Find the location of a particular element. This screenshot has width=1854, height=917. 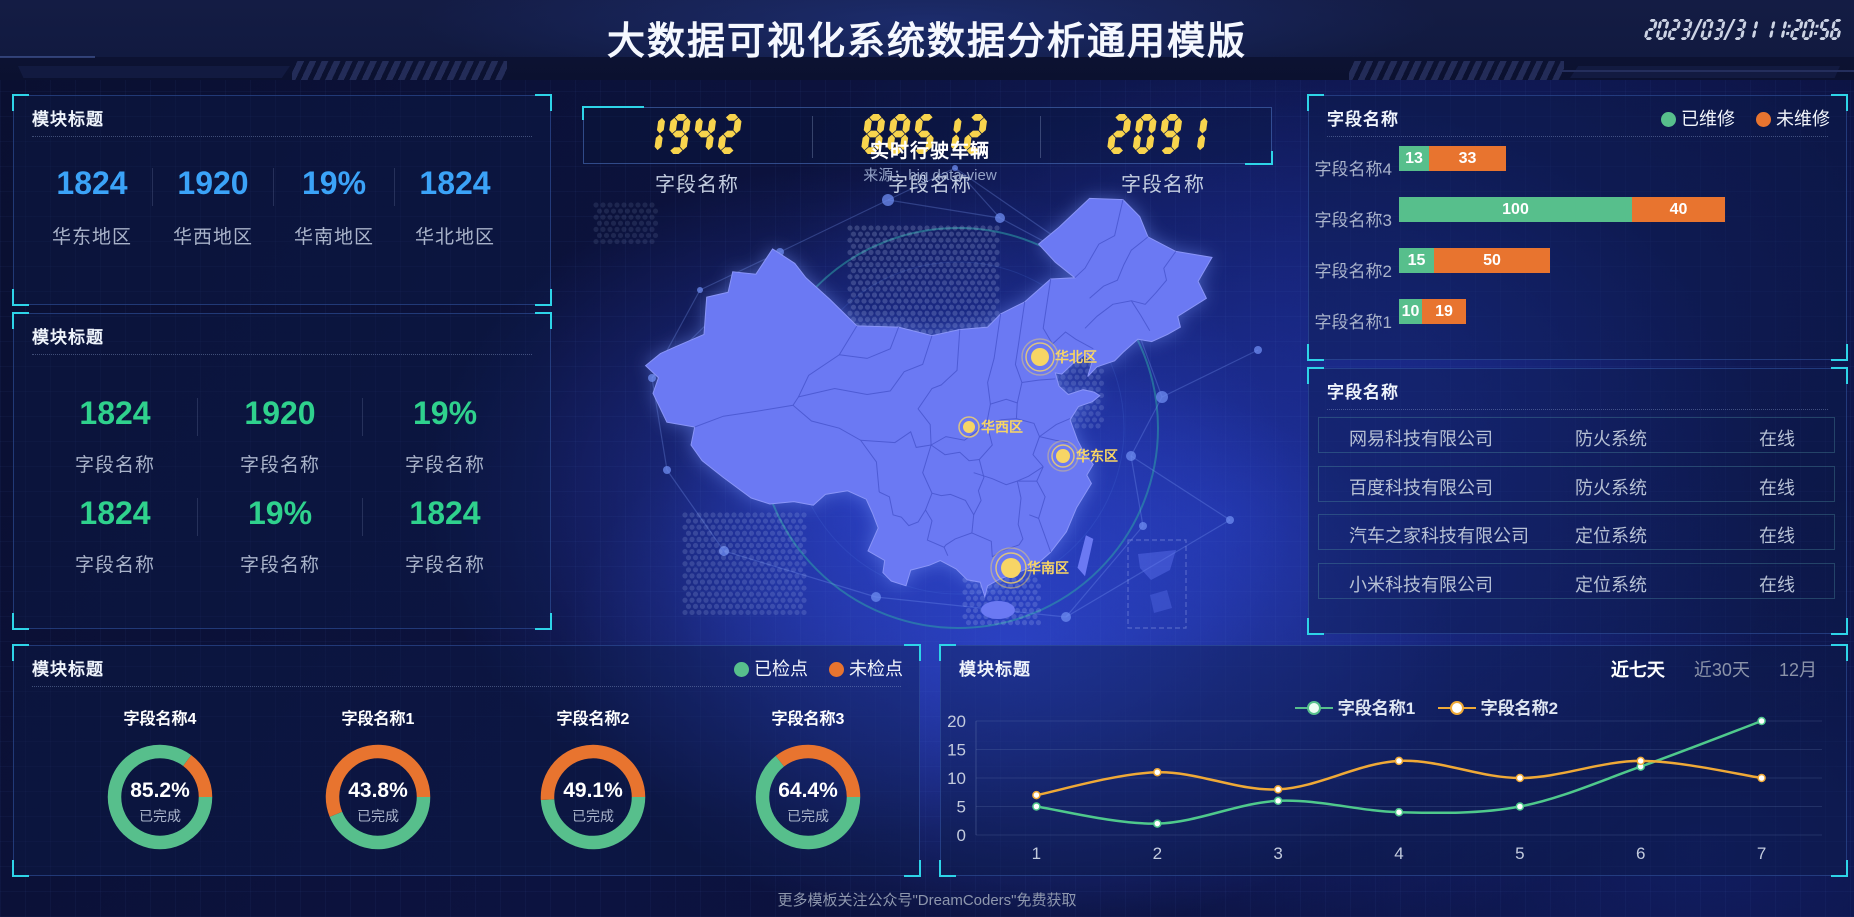

svg-text: 华东区 is located at coordinates (1097, 456).